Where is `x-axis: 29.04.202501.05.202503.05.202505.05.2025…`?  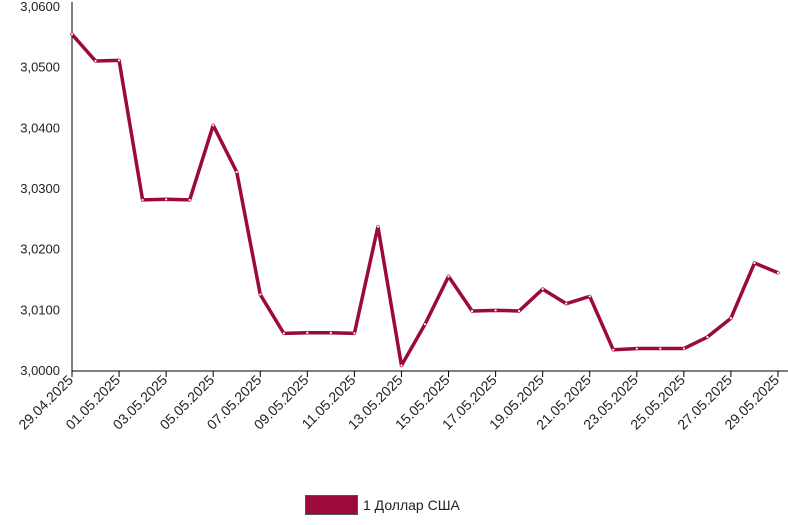 x-axis: 29.04.202501.05.202503.05.202505.05.2025… is located at coordinates (401, 401).